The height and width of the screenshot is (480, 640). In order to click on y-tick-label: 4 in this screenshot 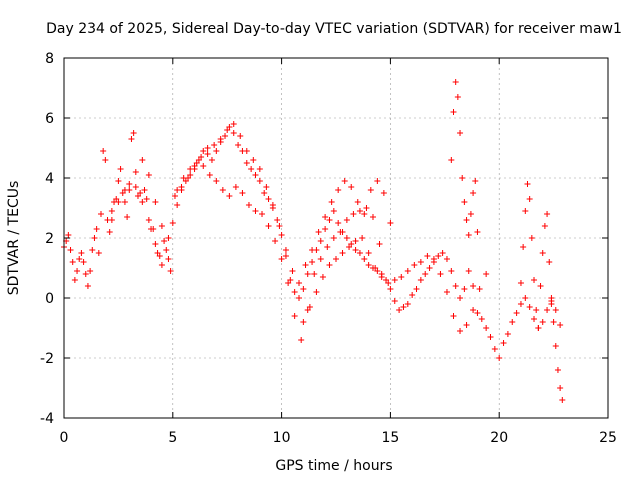, I will do `click(49, 179)`.